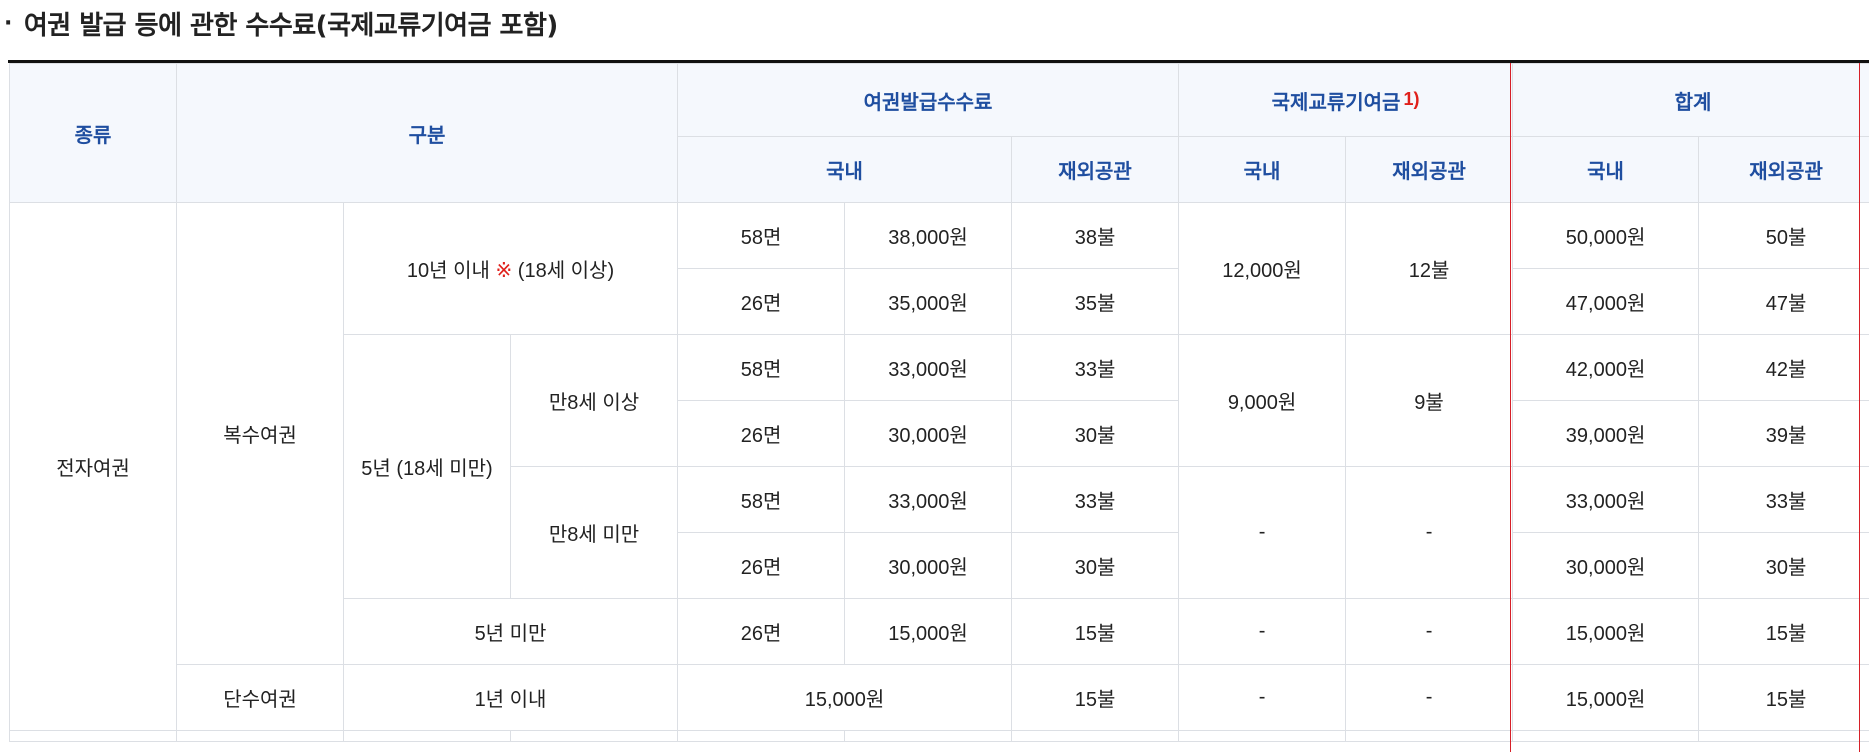  What do you see at coordinates (1095, 301) in the screenshot?
I see `cell-fee-overseas: 35불` at bounding box center [1095, 301].